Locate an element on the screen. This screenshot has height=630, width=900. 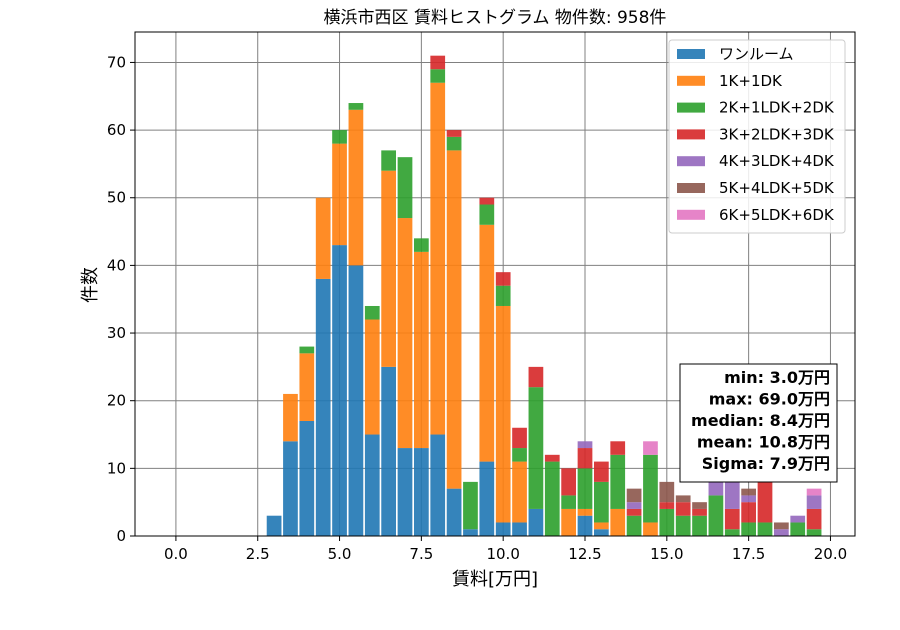
series-6K+5LDK+6DK is located at coordinates (732, 468).